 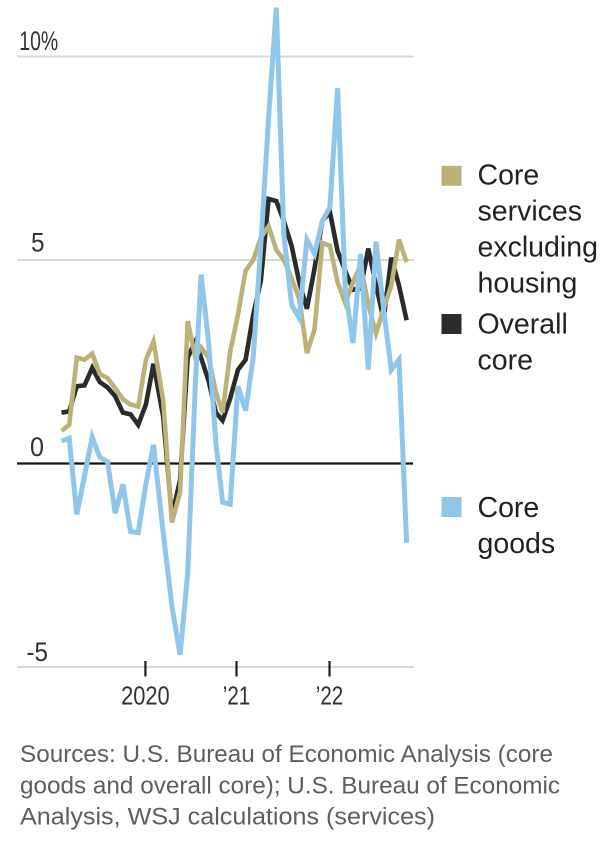 What do you see at coordinates (145, 695) in the screenshot?
I see `svg-text: 2020` at bounding box center [145, 695].